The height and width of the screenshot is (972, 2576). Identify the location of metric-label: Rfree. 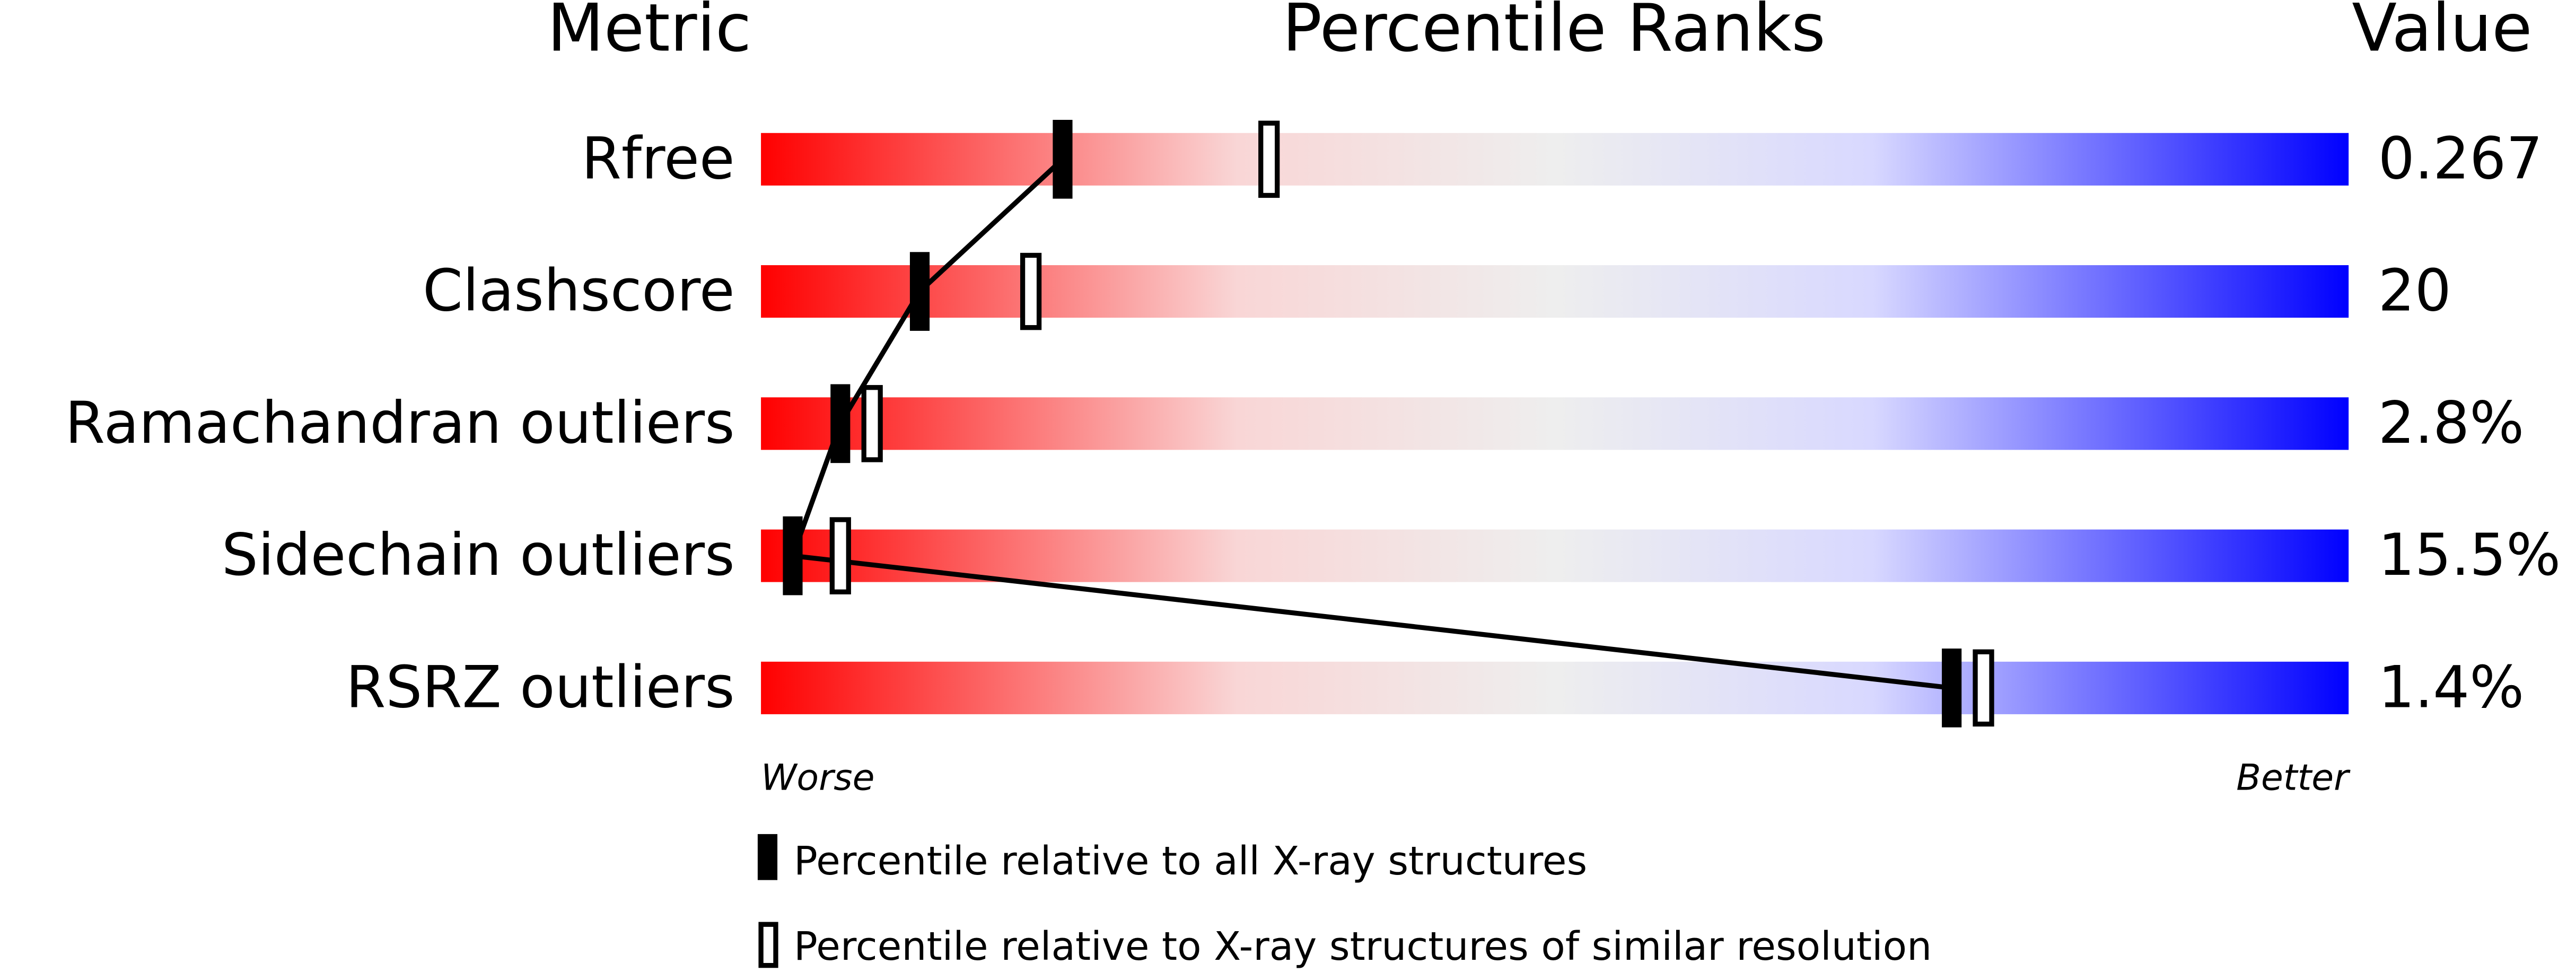
(658, 158).